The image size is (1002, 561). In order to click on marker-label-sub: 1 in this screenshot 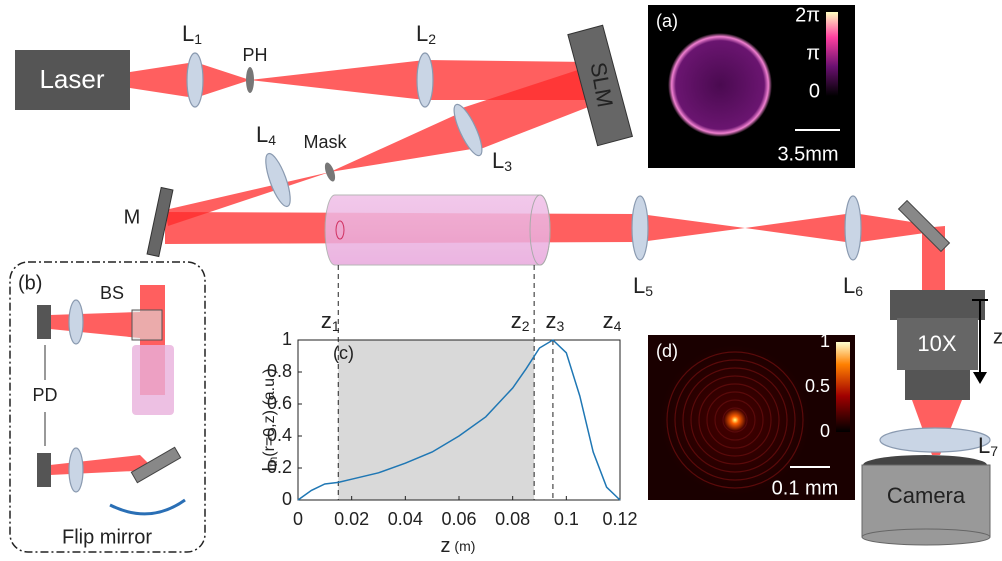, I will do `click(336, 326)`.